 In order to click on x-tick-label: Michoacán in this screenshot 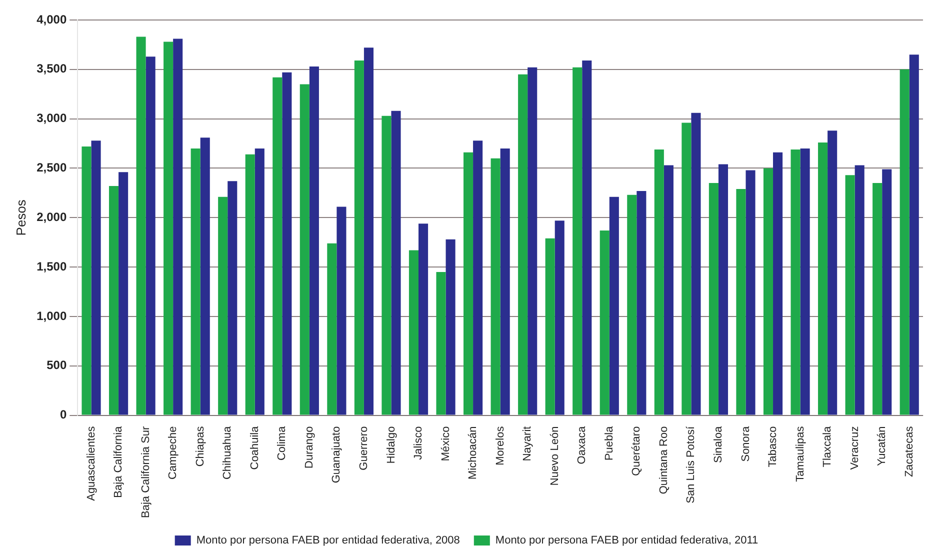, I will do `click(473, 453)`.